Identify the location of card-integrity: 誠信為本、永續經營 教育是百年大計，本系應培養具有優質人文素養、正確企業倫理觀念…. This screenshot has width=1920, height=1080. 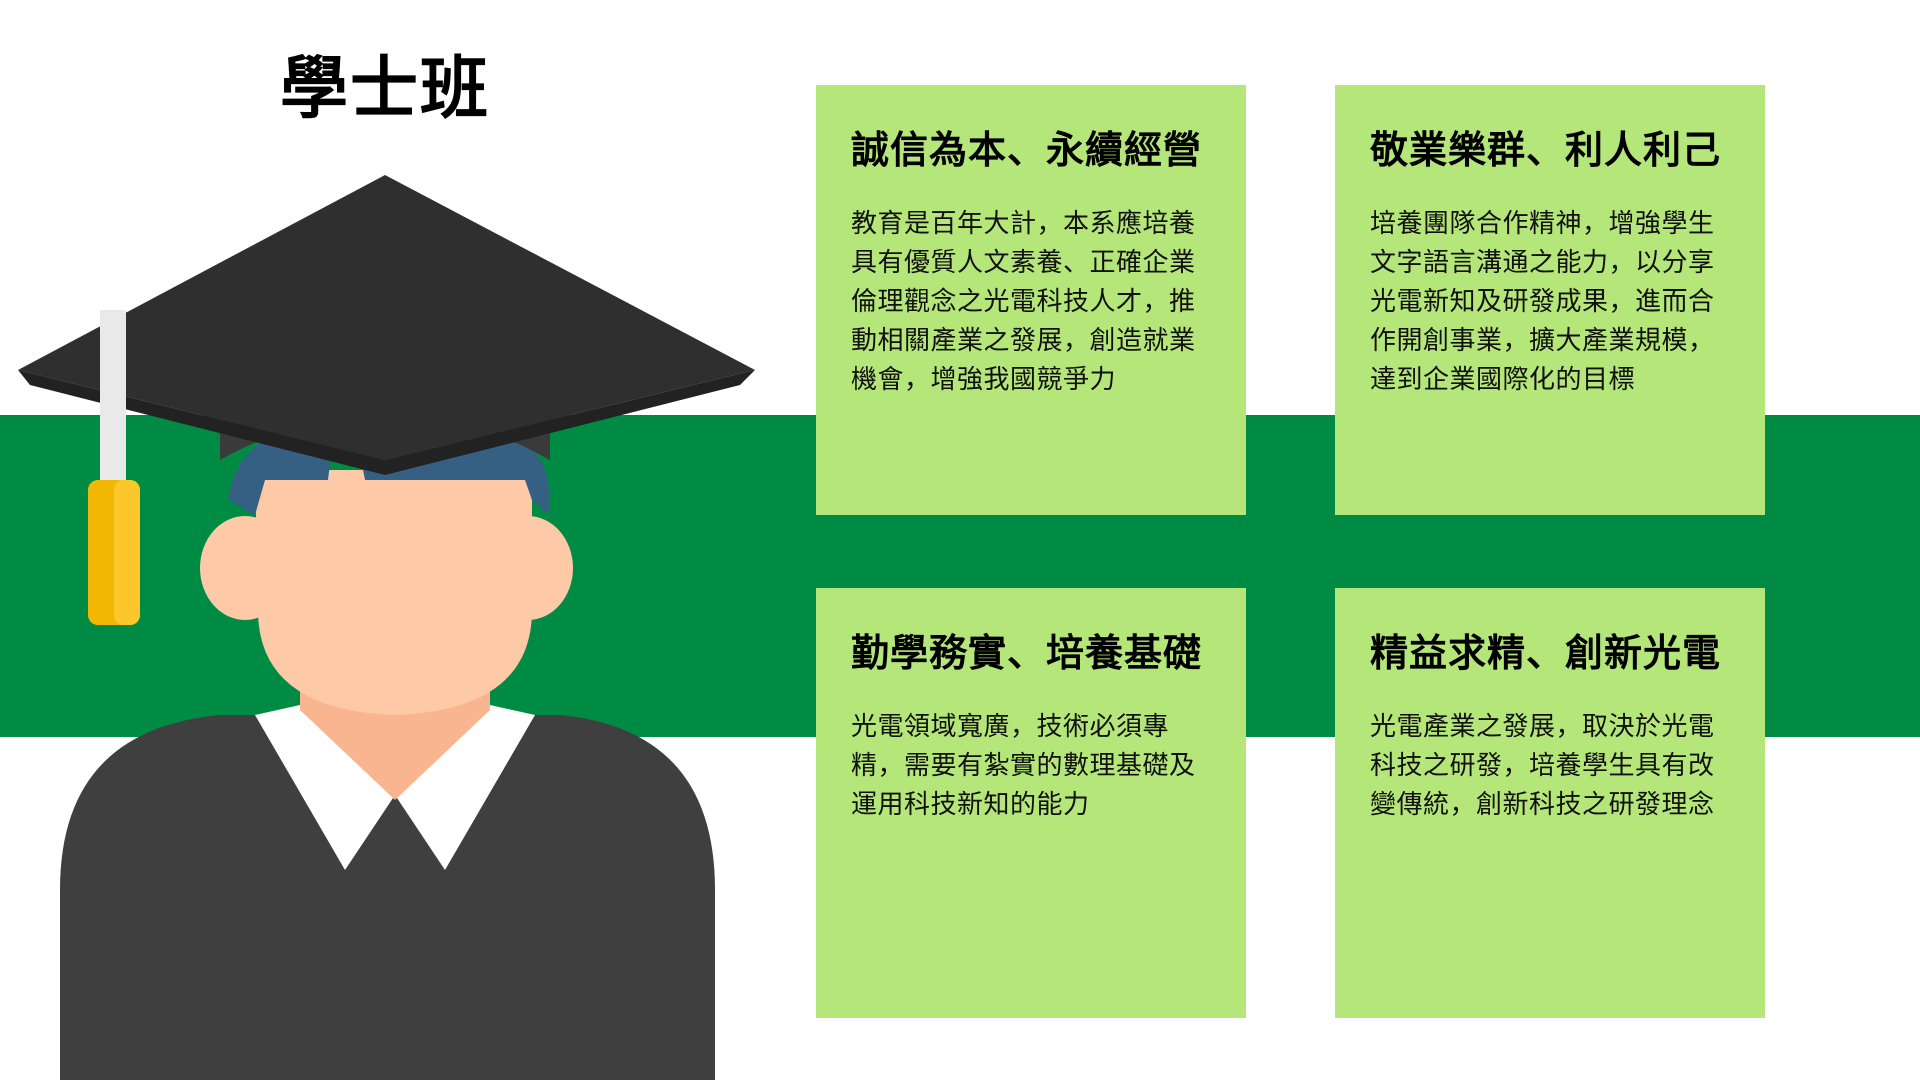
(1031, 300).